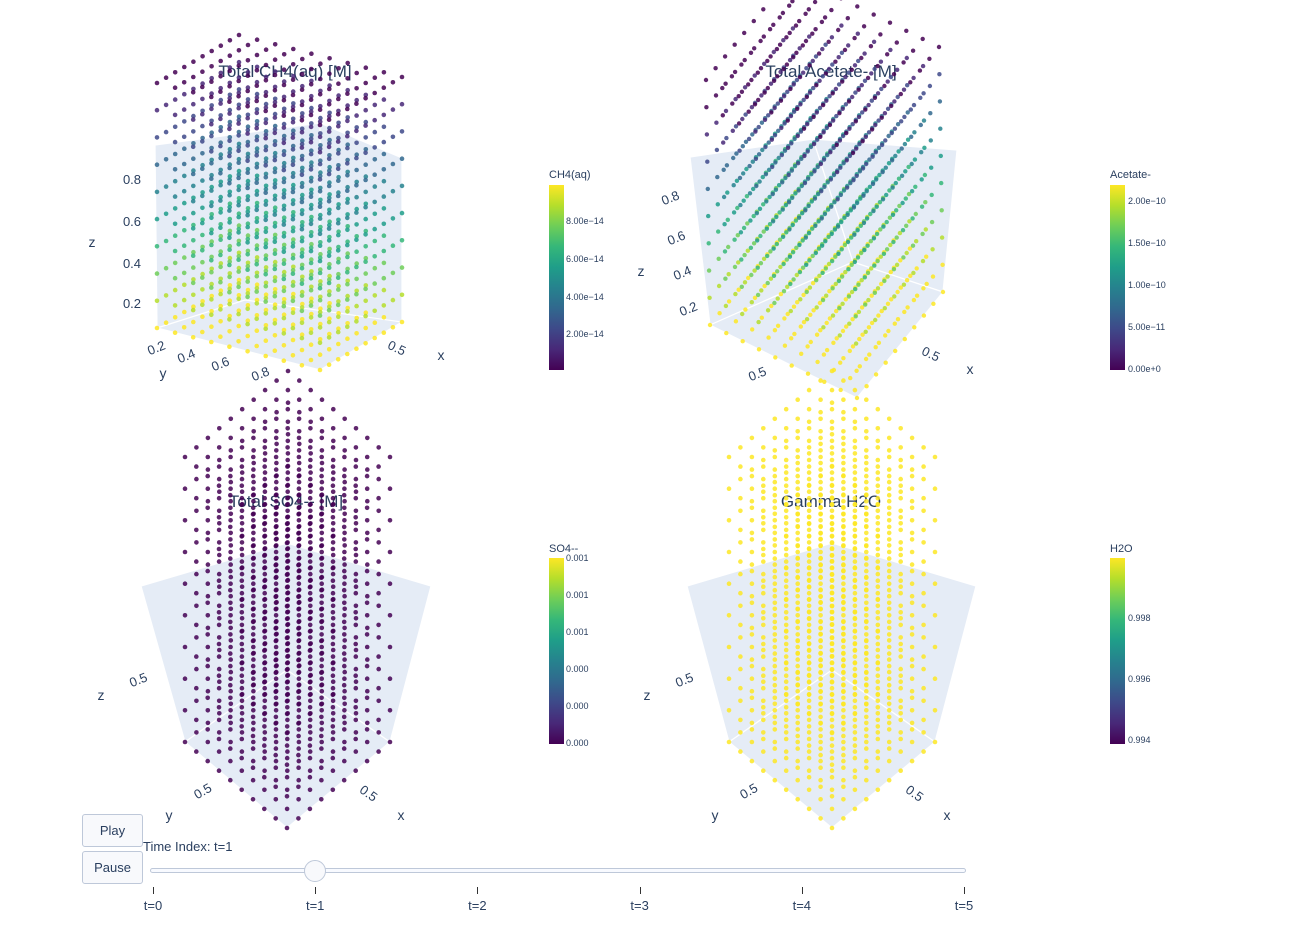 Image resolution: width=1308 pixels, height=938 pixels. Describe the element at coordinates (315, 905) in the screenshot. I see `slider-step-label: t=1` at that location.